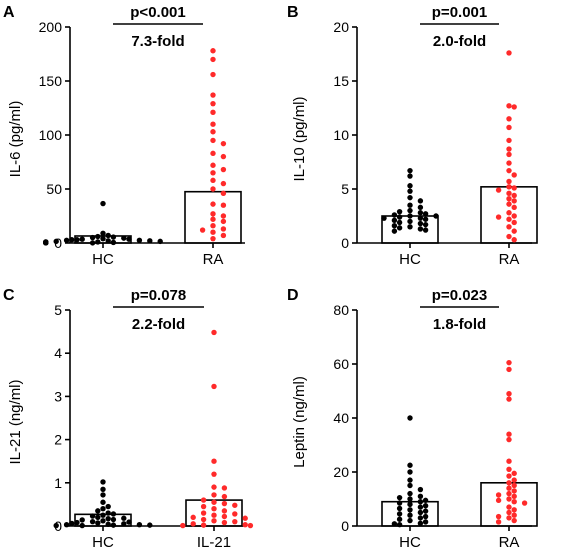 The height and width of the screenshot is (554, 561). What do you see at coordinates (51, 27) in the screenshot?
I see `y-tick-label: 200` at bounding box center [51, 27].